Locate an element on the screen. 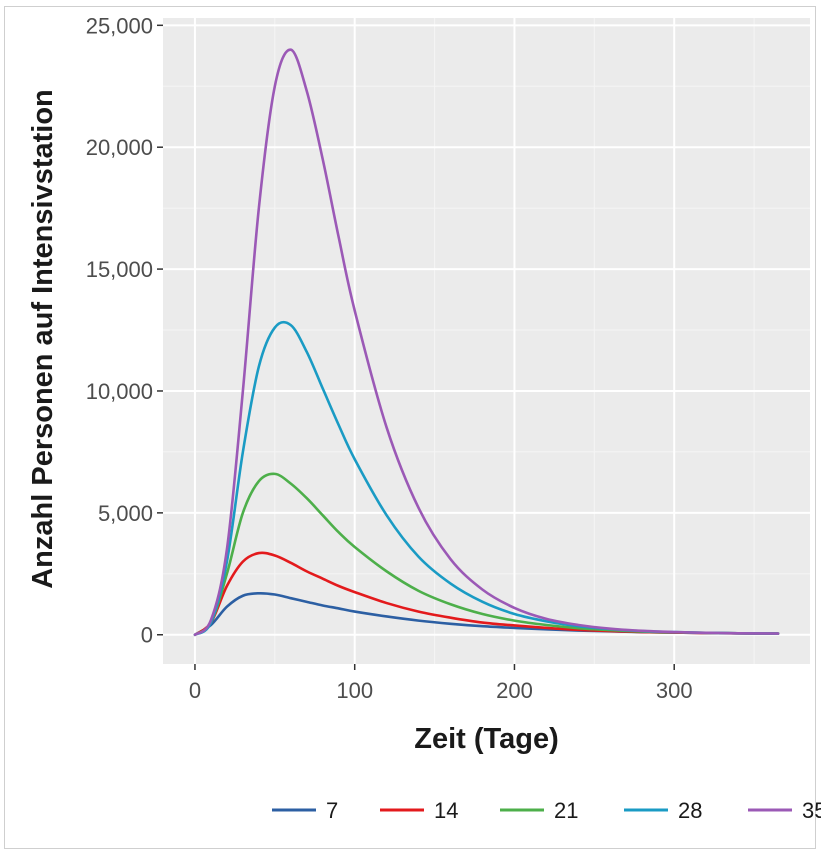 The width and height of the screenshot is (821, 852). x-tick-label: 100 is located at coordinates (354, 690).